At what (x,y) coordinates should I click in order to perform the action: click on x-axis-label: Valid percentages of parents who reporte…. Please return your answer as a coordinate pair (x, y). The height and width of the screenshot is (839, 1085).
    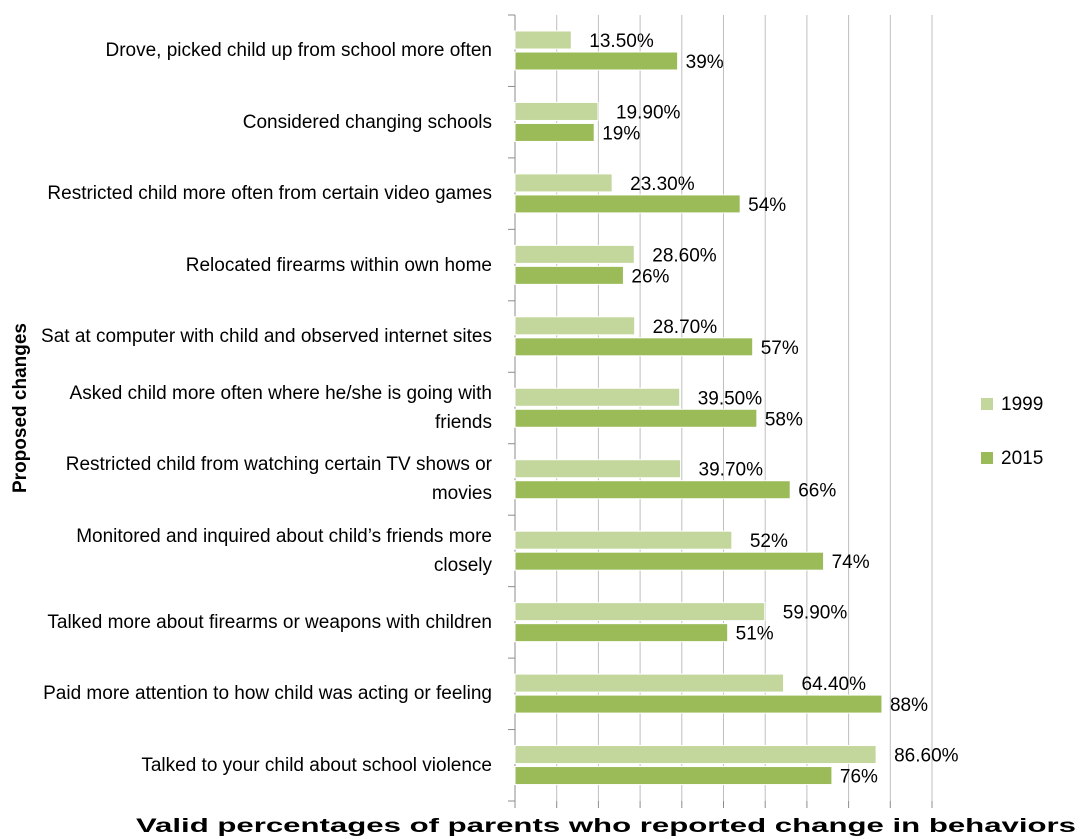
    Looking at the image, I should click on (606, 826).